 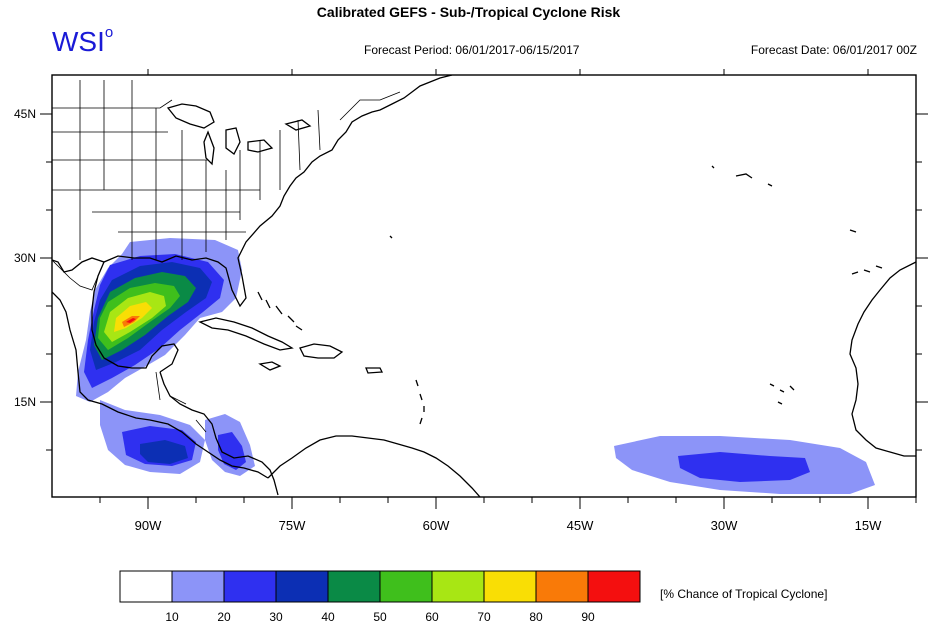 I want to click on island-azores, so click(x=742, y=176).